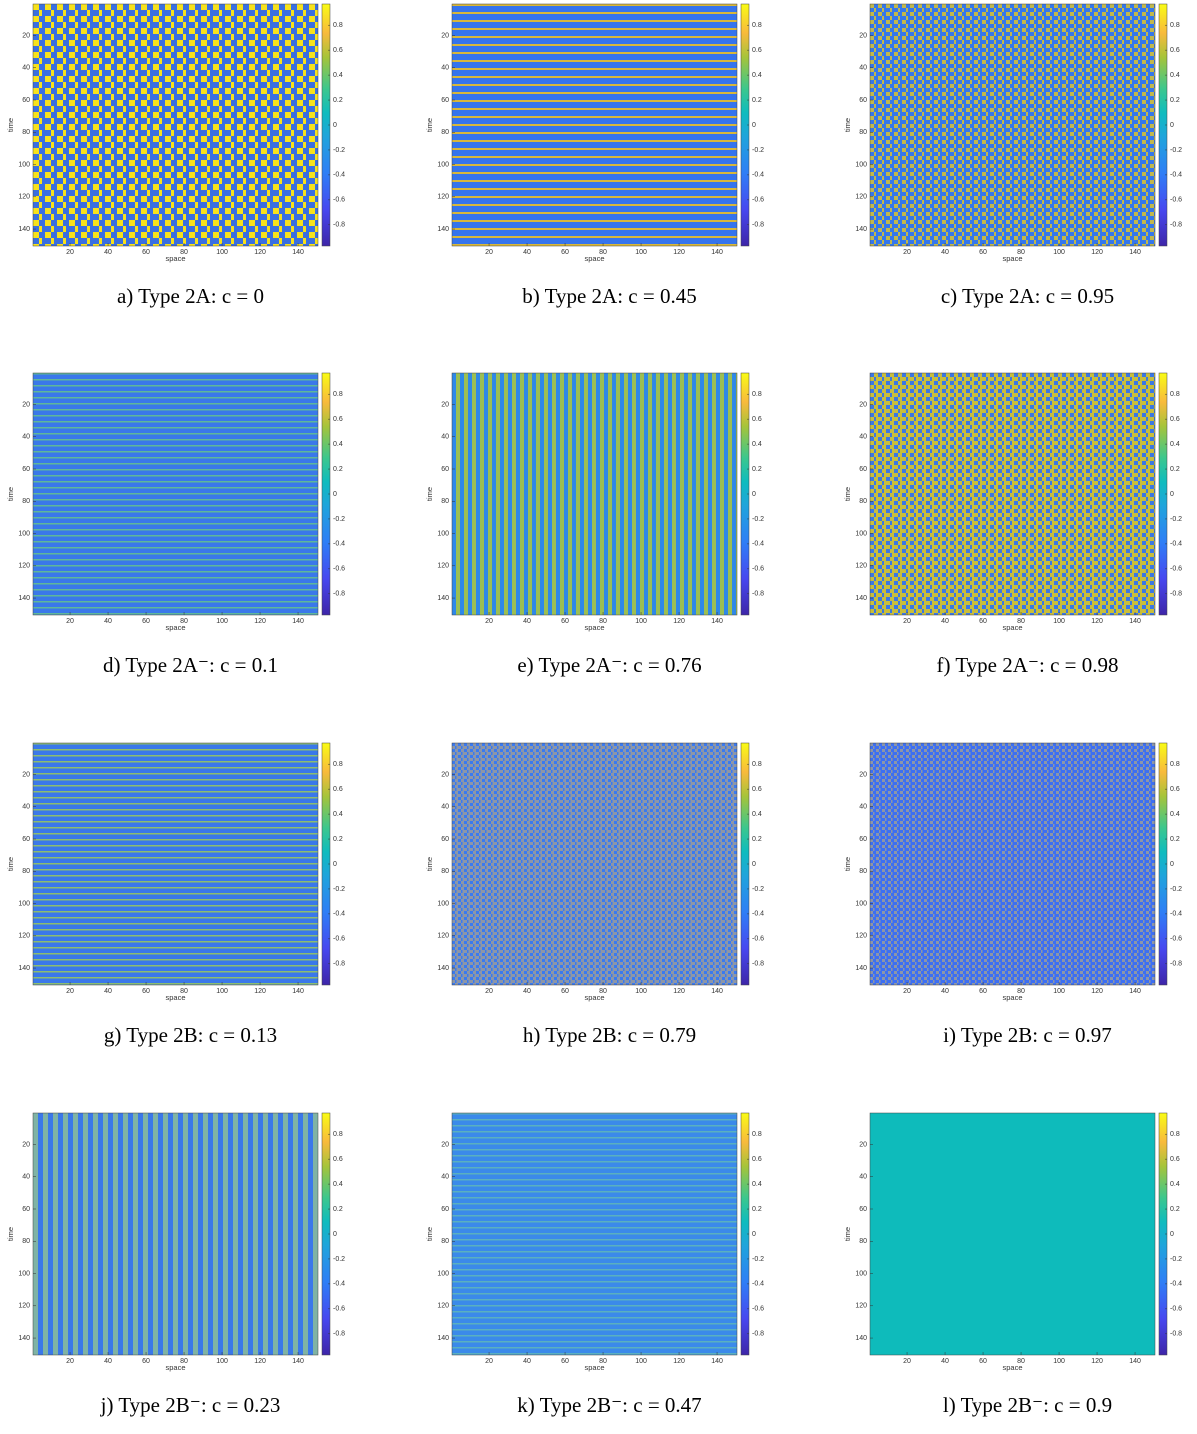 The width and height of the screenshot is (1197, 1434). I want to click on caption: j) Type 2B⁻: c = 0.23, so click(190, 1405).